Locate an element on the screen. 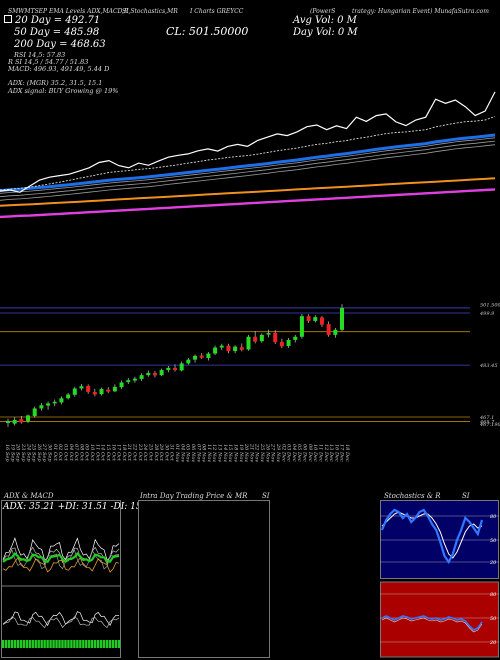 Image resolution: width=500 pixels, height=660 pixels. adx-readout: ADX: (MGR) 35.2, 31.5, 15.1 is located at coordinates (55, 83).